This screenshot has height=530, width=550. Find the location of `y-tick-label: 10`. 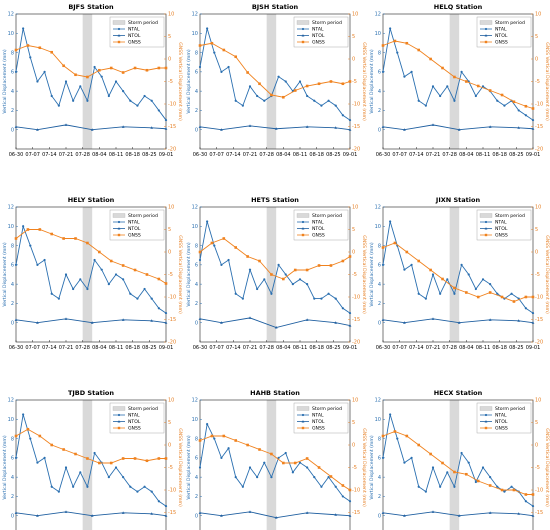

y-tick-label: 10 is located at coordinates (195, 420).